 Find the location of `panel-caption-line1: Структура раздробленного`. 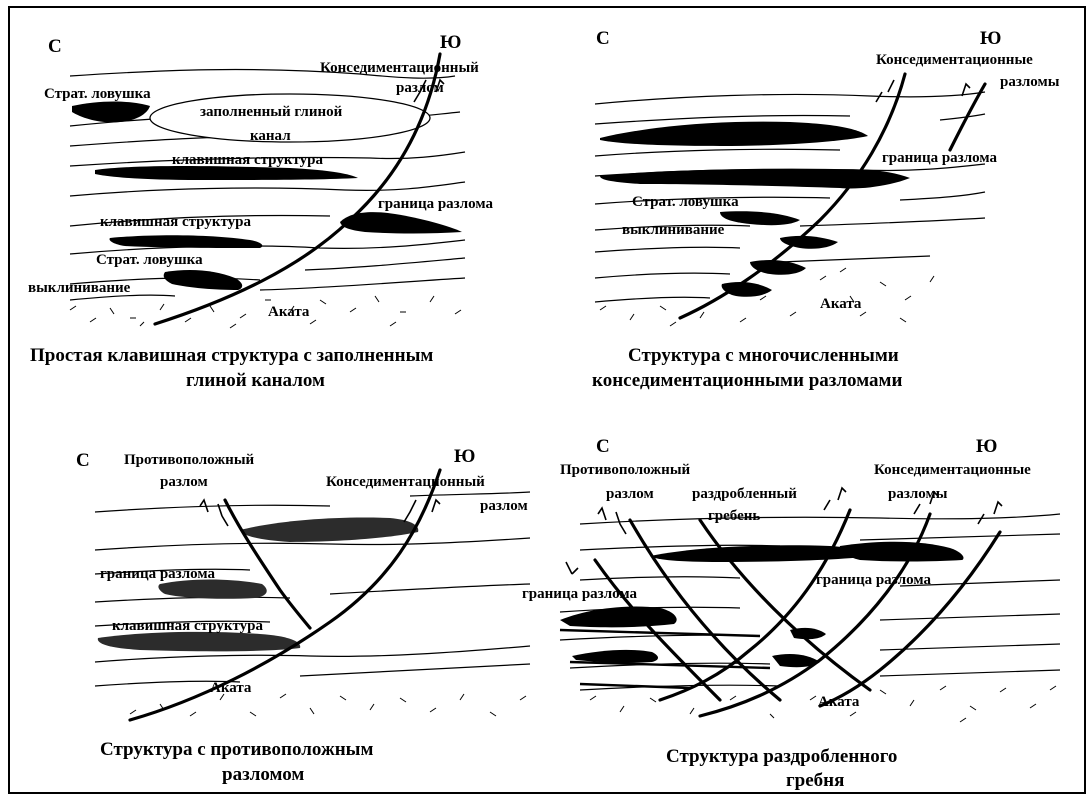

panel-caption-line1: Структура раздробленного is located at coordinates (781, 756).